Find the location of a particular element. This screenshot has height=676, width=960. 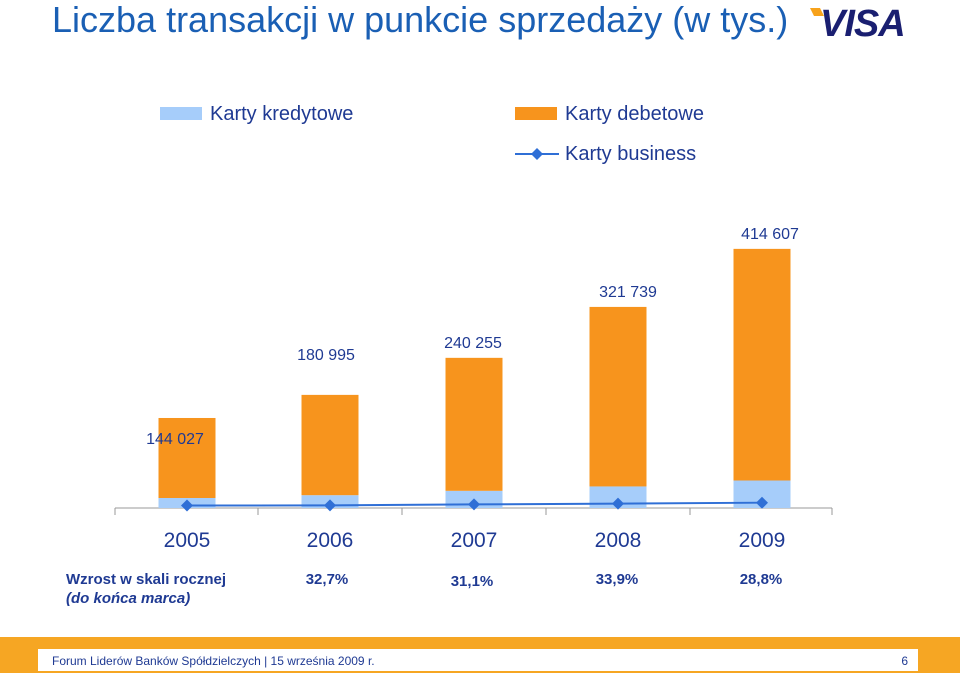

svg-text: VISA is located at coordinates (862, 22).